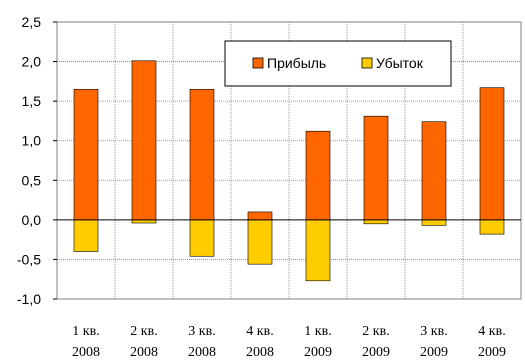 Image resolution: width=525 pixels, height=361 pixels. What do you see at coordinates (338, 63) in the screenshot?
I see `legend: Прибыль Убыток` at bounding box center [338, 63].